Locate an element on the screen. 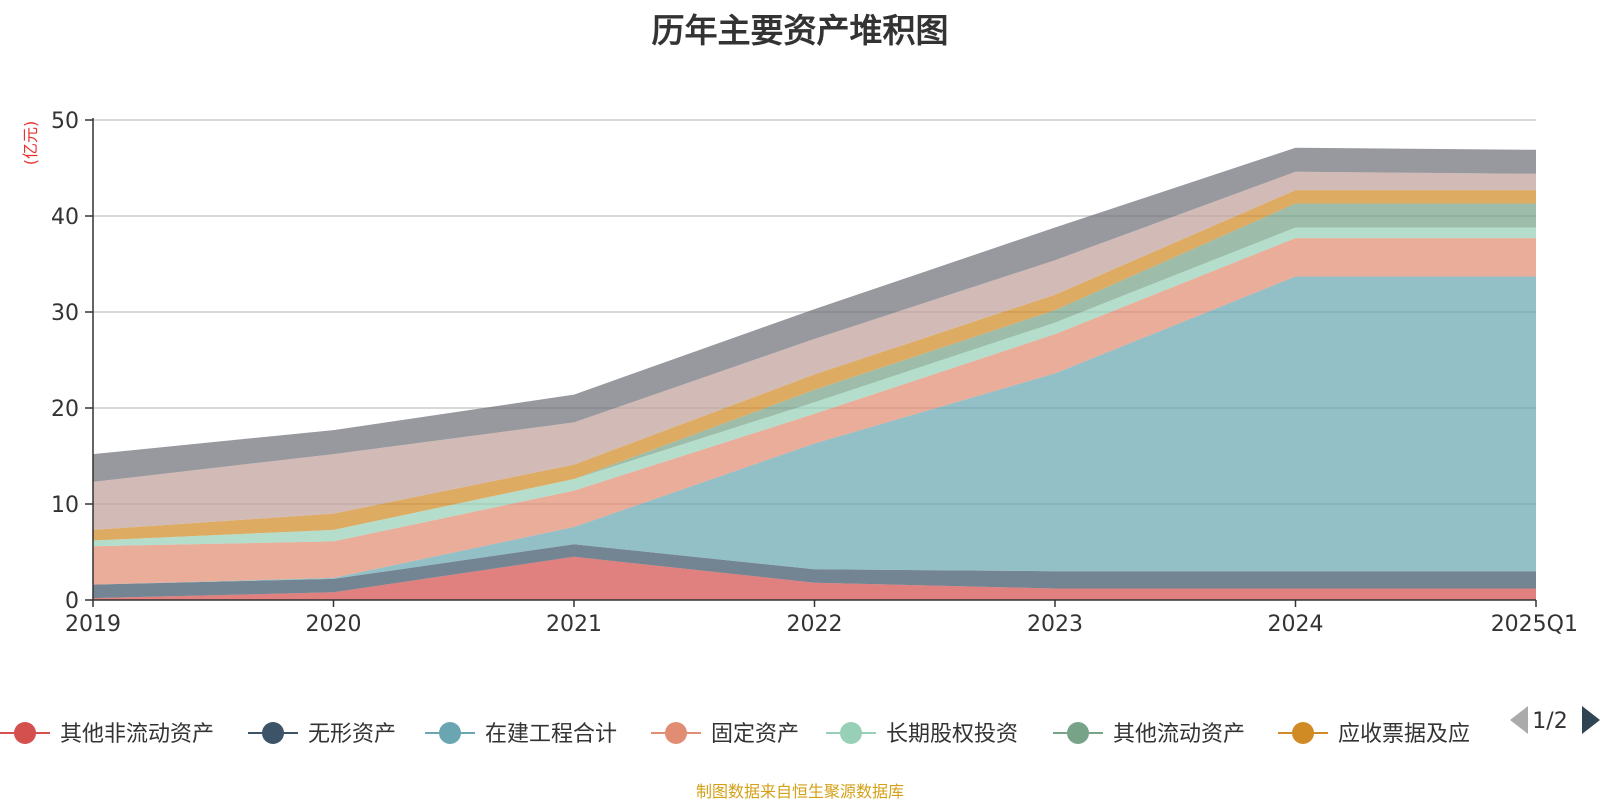  y-axis-unit-label: (亿元) is located at coordinates (30, 143).